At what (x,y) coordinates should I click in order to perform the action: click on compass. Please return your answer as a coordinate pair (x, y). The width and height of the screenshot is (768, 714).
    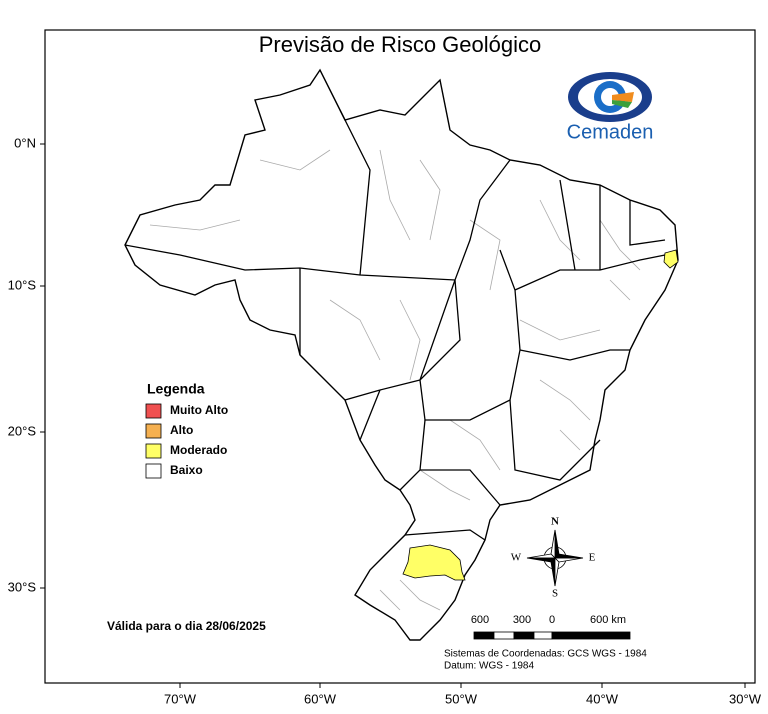
    Looking at the image, I should click on (555, 558).